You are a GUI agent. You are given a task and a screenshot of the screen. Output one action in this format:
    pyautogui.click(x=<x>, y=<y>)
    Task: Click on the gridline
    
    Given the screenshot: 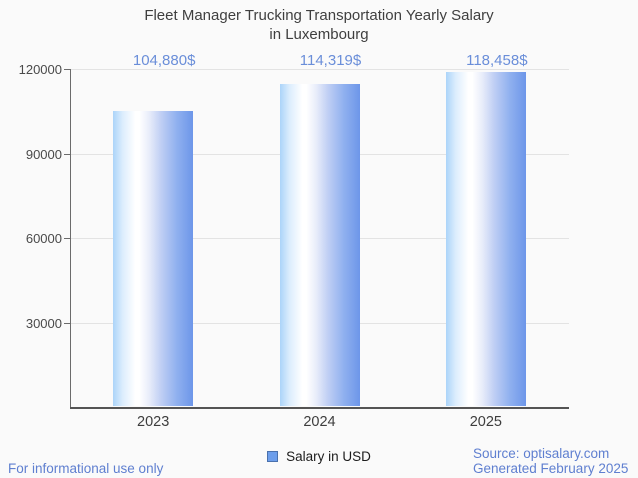 What is the action you would take?
    pyautogui.click(x=319, y=69)
    